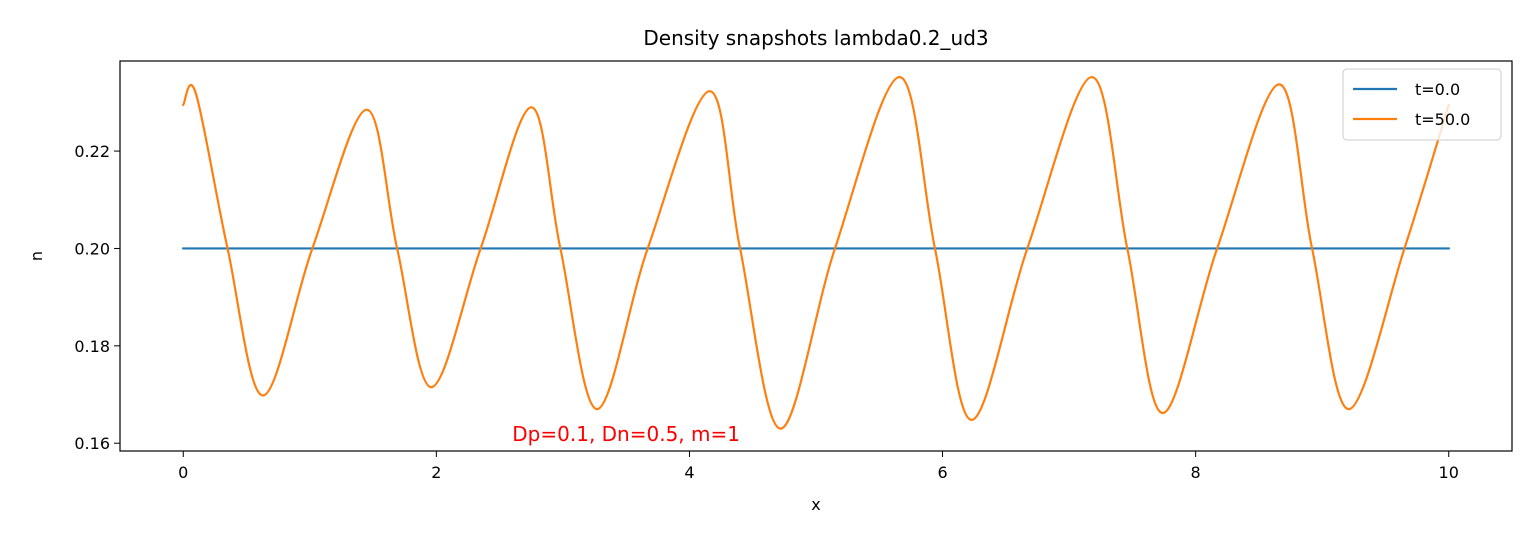 The width and height of the screenshot is (1536, 544). What do you see at coordinates (818, 466) in the screenshot?
I see `x-axis-ticks: 0 2 4 6 8 10` at bounding box center [818, 466].